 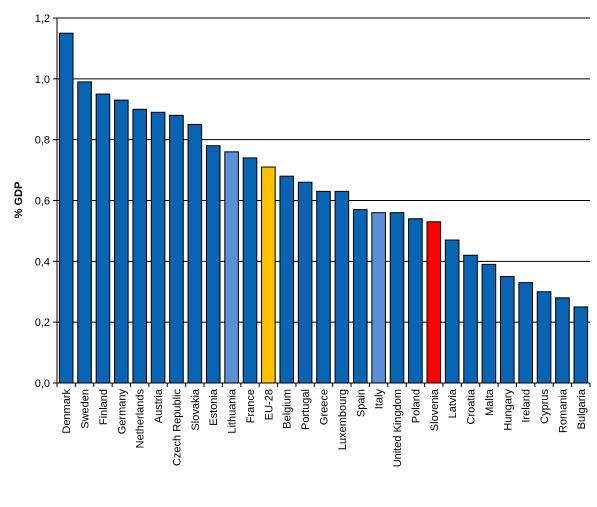 I want to click on bar-croatia, so click(x=470, y=319).